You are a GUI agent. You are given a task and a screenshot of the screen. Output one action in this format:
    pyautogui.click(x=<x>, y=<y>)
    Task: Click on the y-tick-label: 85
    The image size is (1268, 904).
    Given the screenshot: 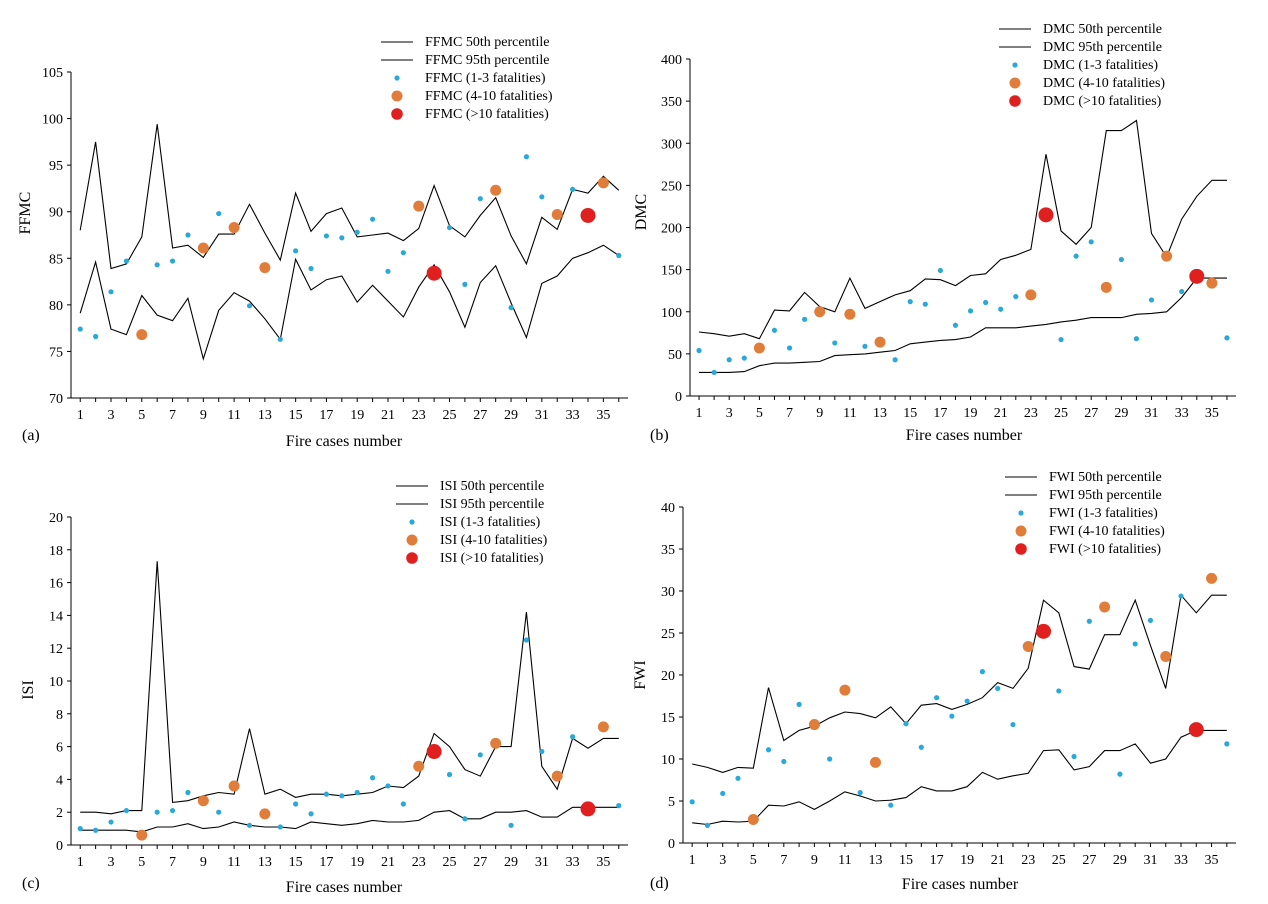 What is the action you would take?
    pyautogui.click(x=56, y=259)
    